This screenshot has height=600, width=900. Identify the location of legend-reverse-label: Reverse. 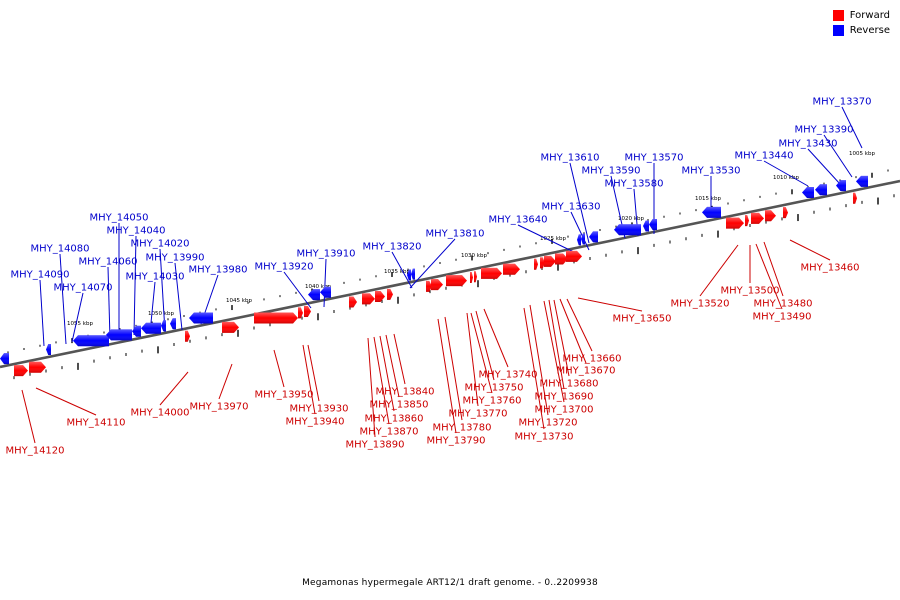
(869, 30).